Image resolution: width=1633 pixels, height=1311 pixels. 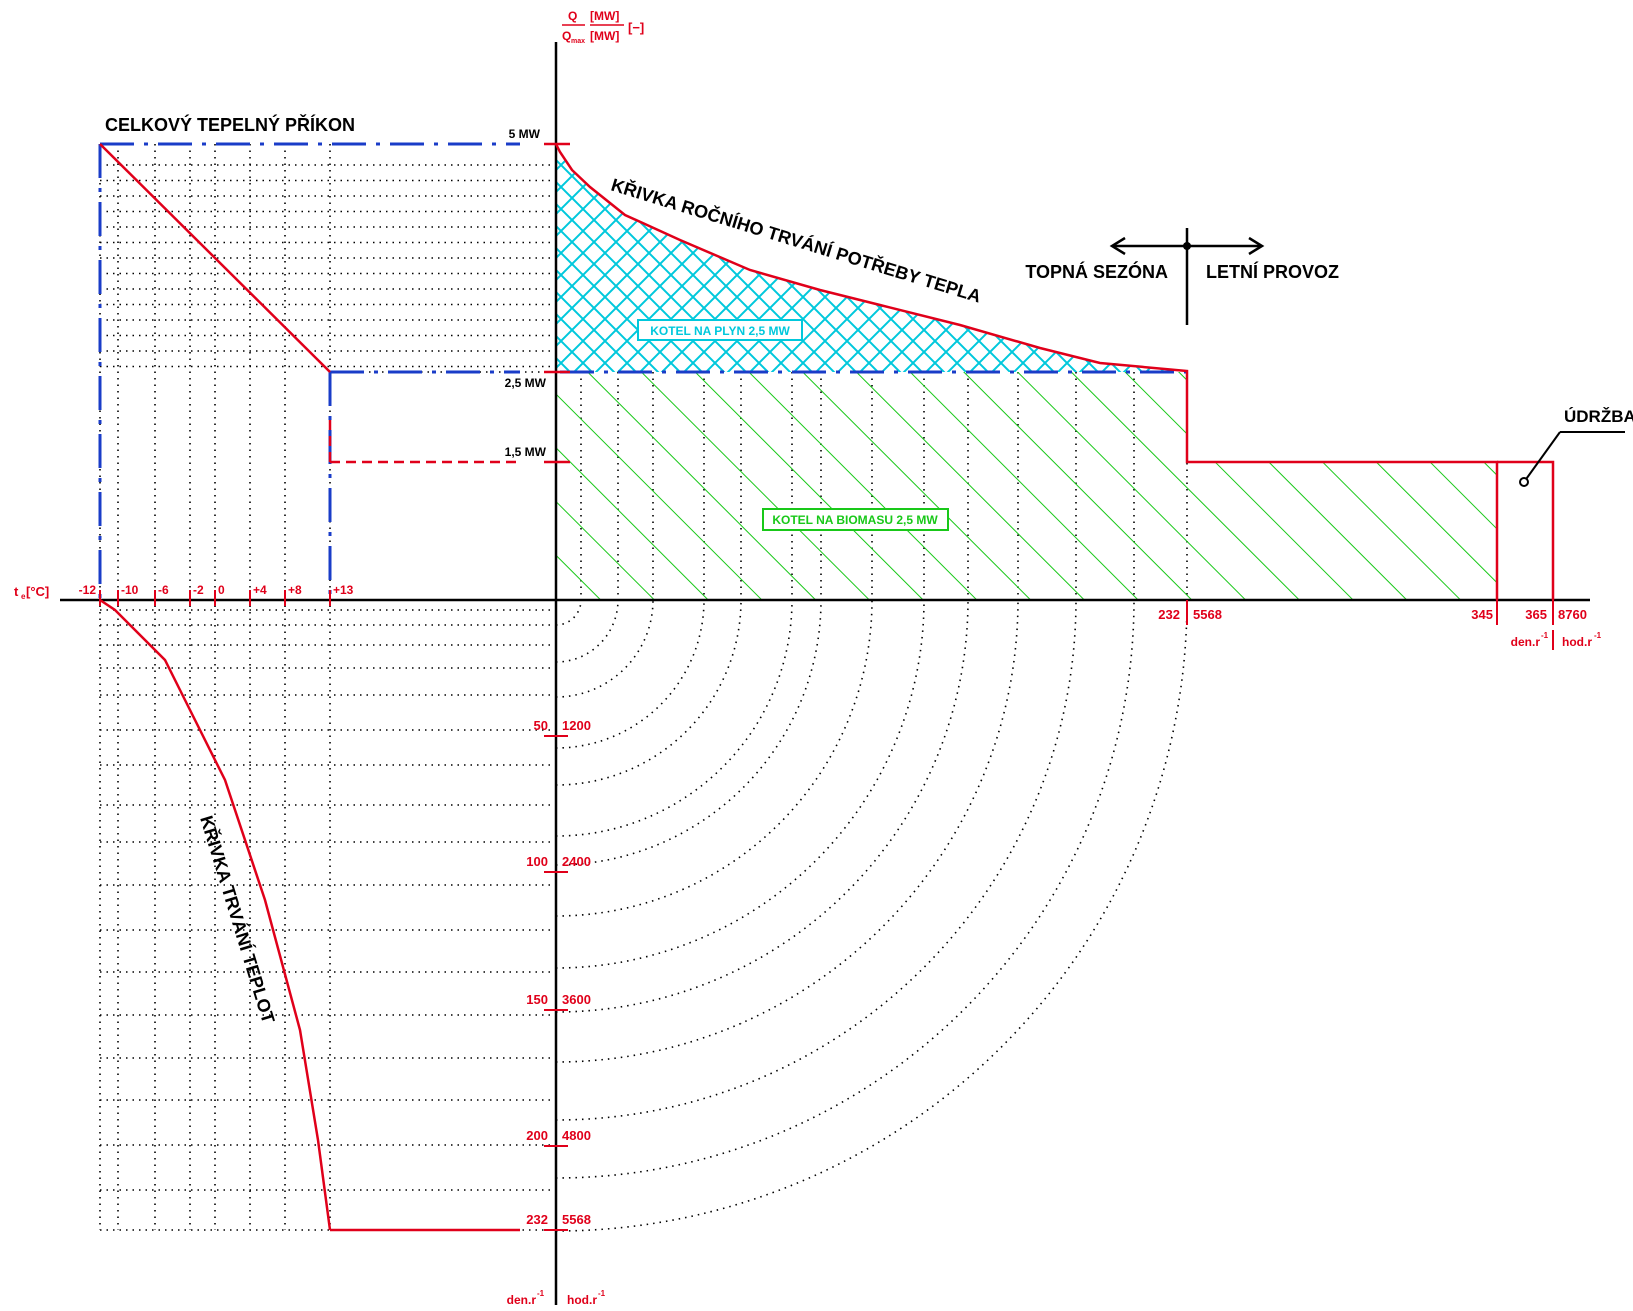 I want to click on maintenance-box, so click(x=1526, y=530).